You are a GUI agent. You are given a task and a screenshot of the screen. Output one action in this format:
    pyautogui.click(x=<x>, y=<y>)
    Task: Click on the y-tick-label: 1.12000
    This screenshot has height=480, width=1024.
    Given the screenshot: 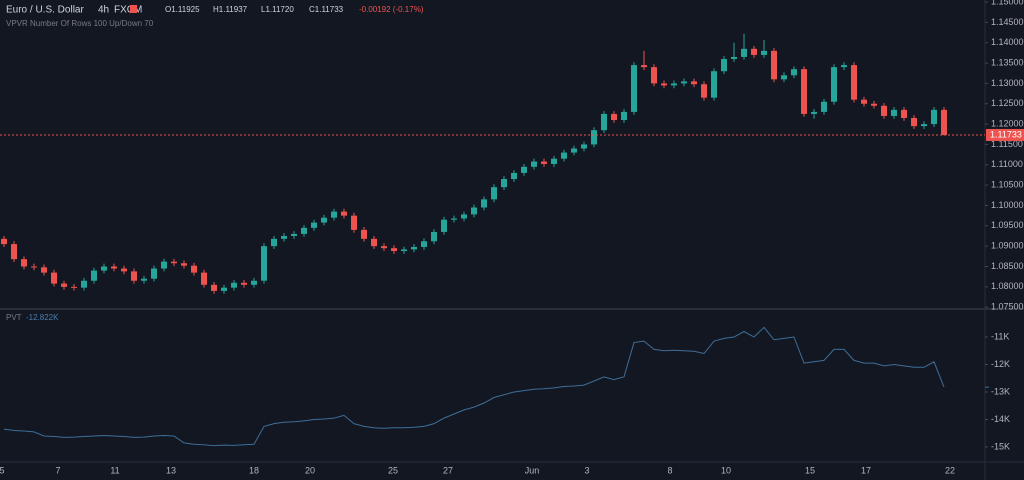 What is the action you would take?
    pyautogui.click(x=1007, y=123)
    